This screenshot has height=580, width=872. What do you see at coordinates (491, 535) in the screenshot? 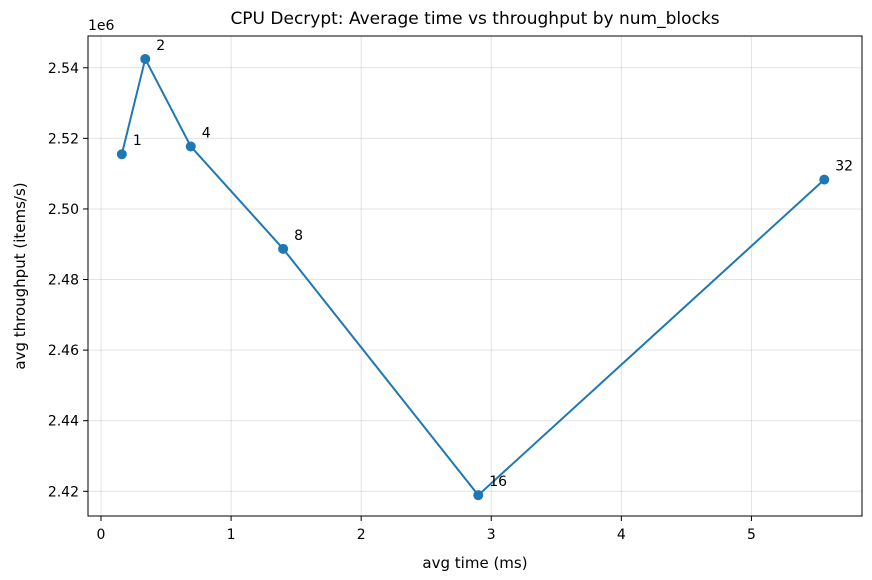
I see `x-tick-label: 3` at bounding box center [491, 535].